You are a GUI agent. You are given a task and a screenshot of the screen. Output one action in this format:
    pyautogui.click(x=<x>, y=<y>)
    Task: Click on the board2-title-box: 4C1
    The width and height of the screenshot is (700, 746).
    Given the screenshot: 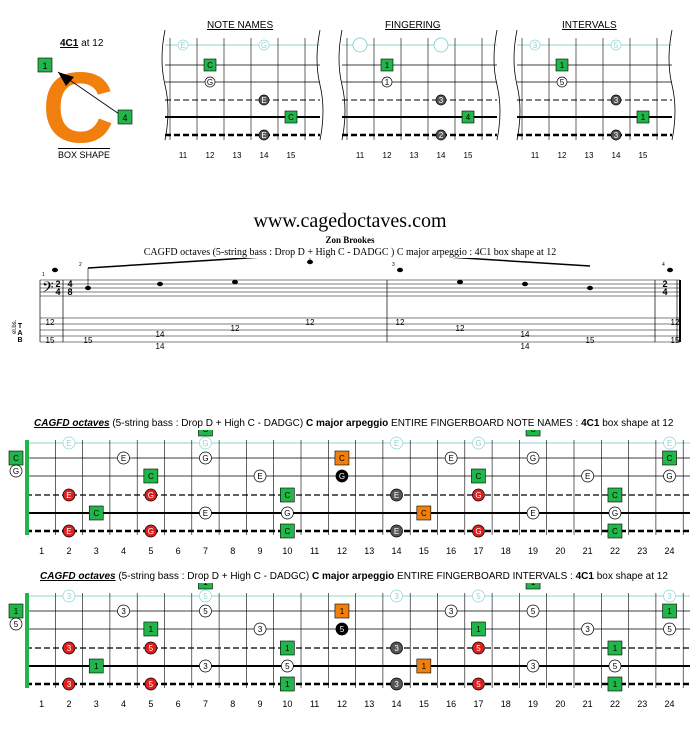 What is the action you would take?
    pyautogui.click(x=584, y=576)
    